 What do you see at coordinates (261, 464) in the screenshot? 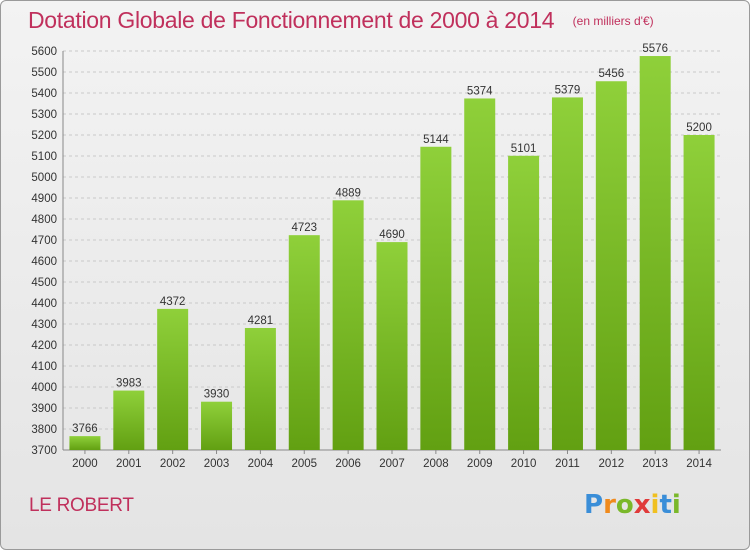
I see `x-tick-label: 2004` at bounding box center [261, 464].